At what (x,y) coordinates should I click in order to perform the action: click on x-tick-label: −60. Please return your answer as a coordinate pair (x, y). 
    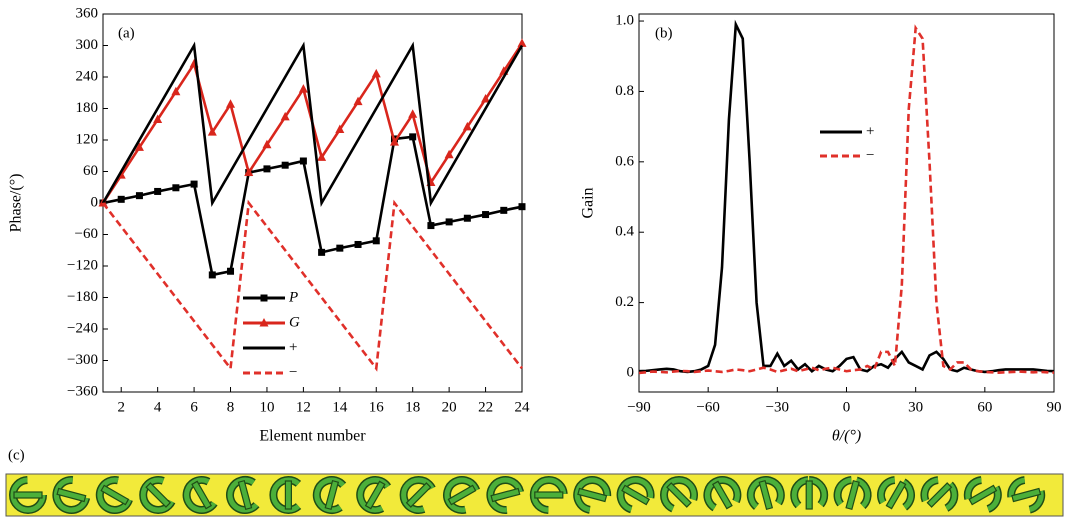
    Looking at the image, I should click on (707, 407).